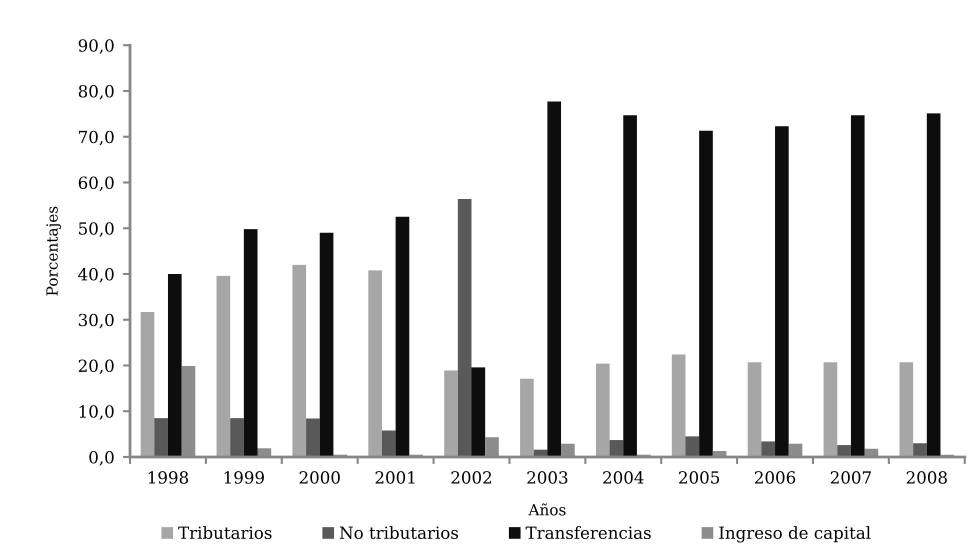 This screenshot has width=974, height=545. What do you see at coordinates (96, 366) in the screenshot?
I see `y-tick-label: 20,0` at bounding box center [96, 366].